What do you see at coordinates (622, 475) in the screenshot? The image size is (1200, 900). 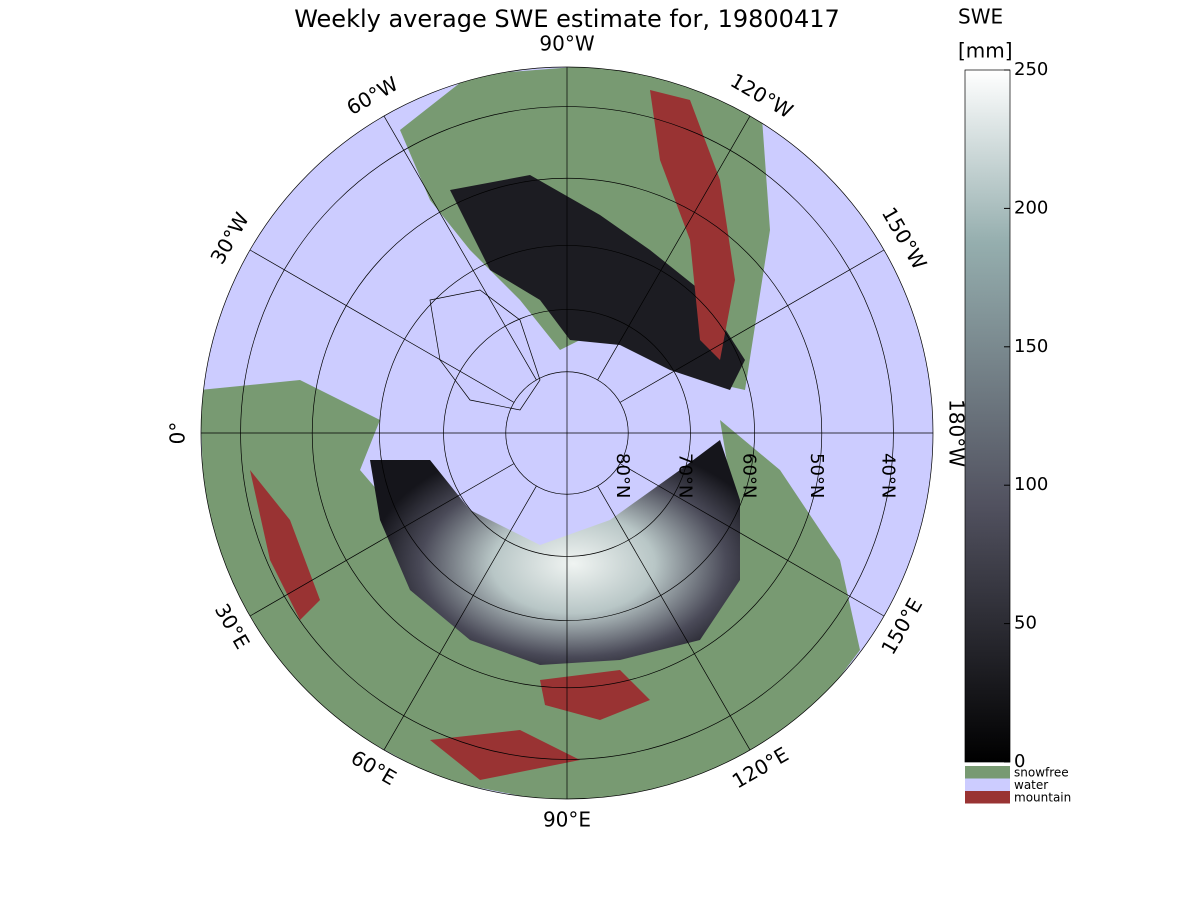 I see `latitude-label: 80°N` at bounding box center [622, 475].